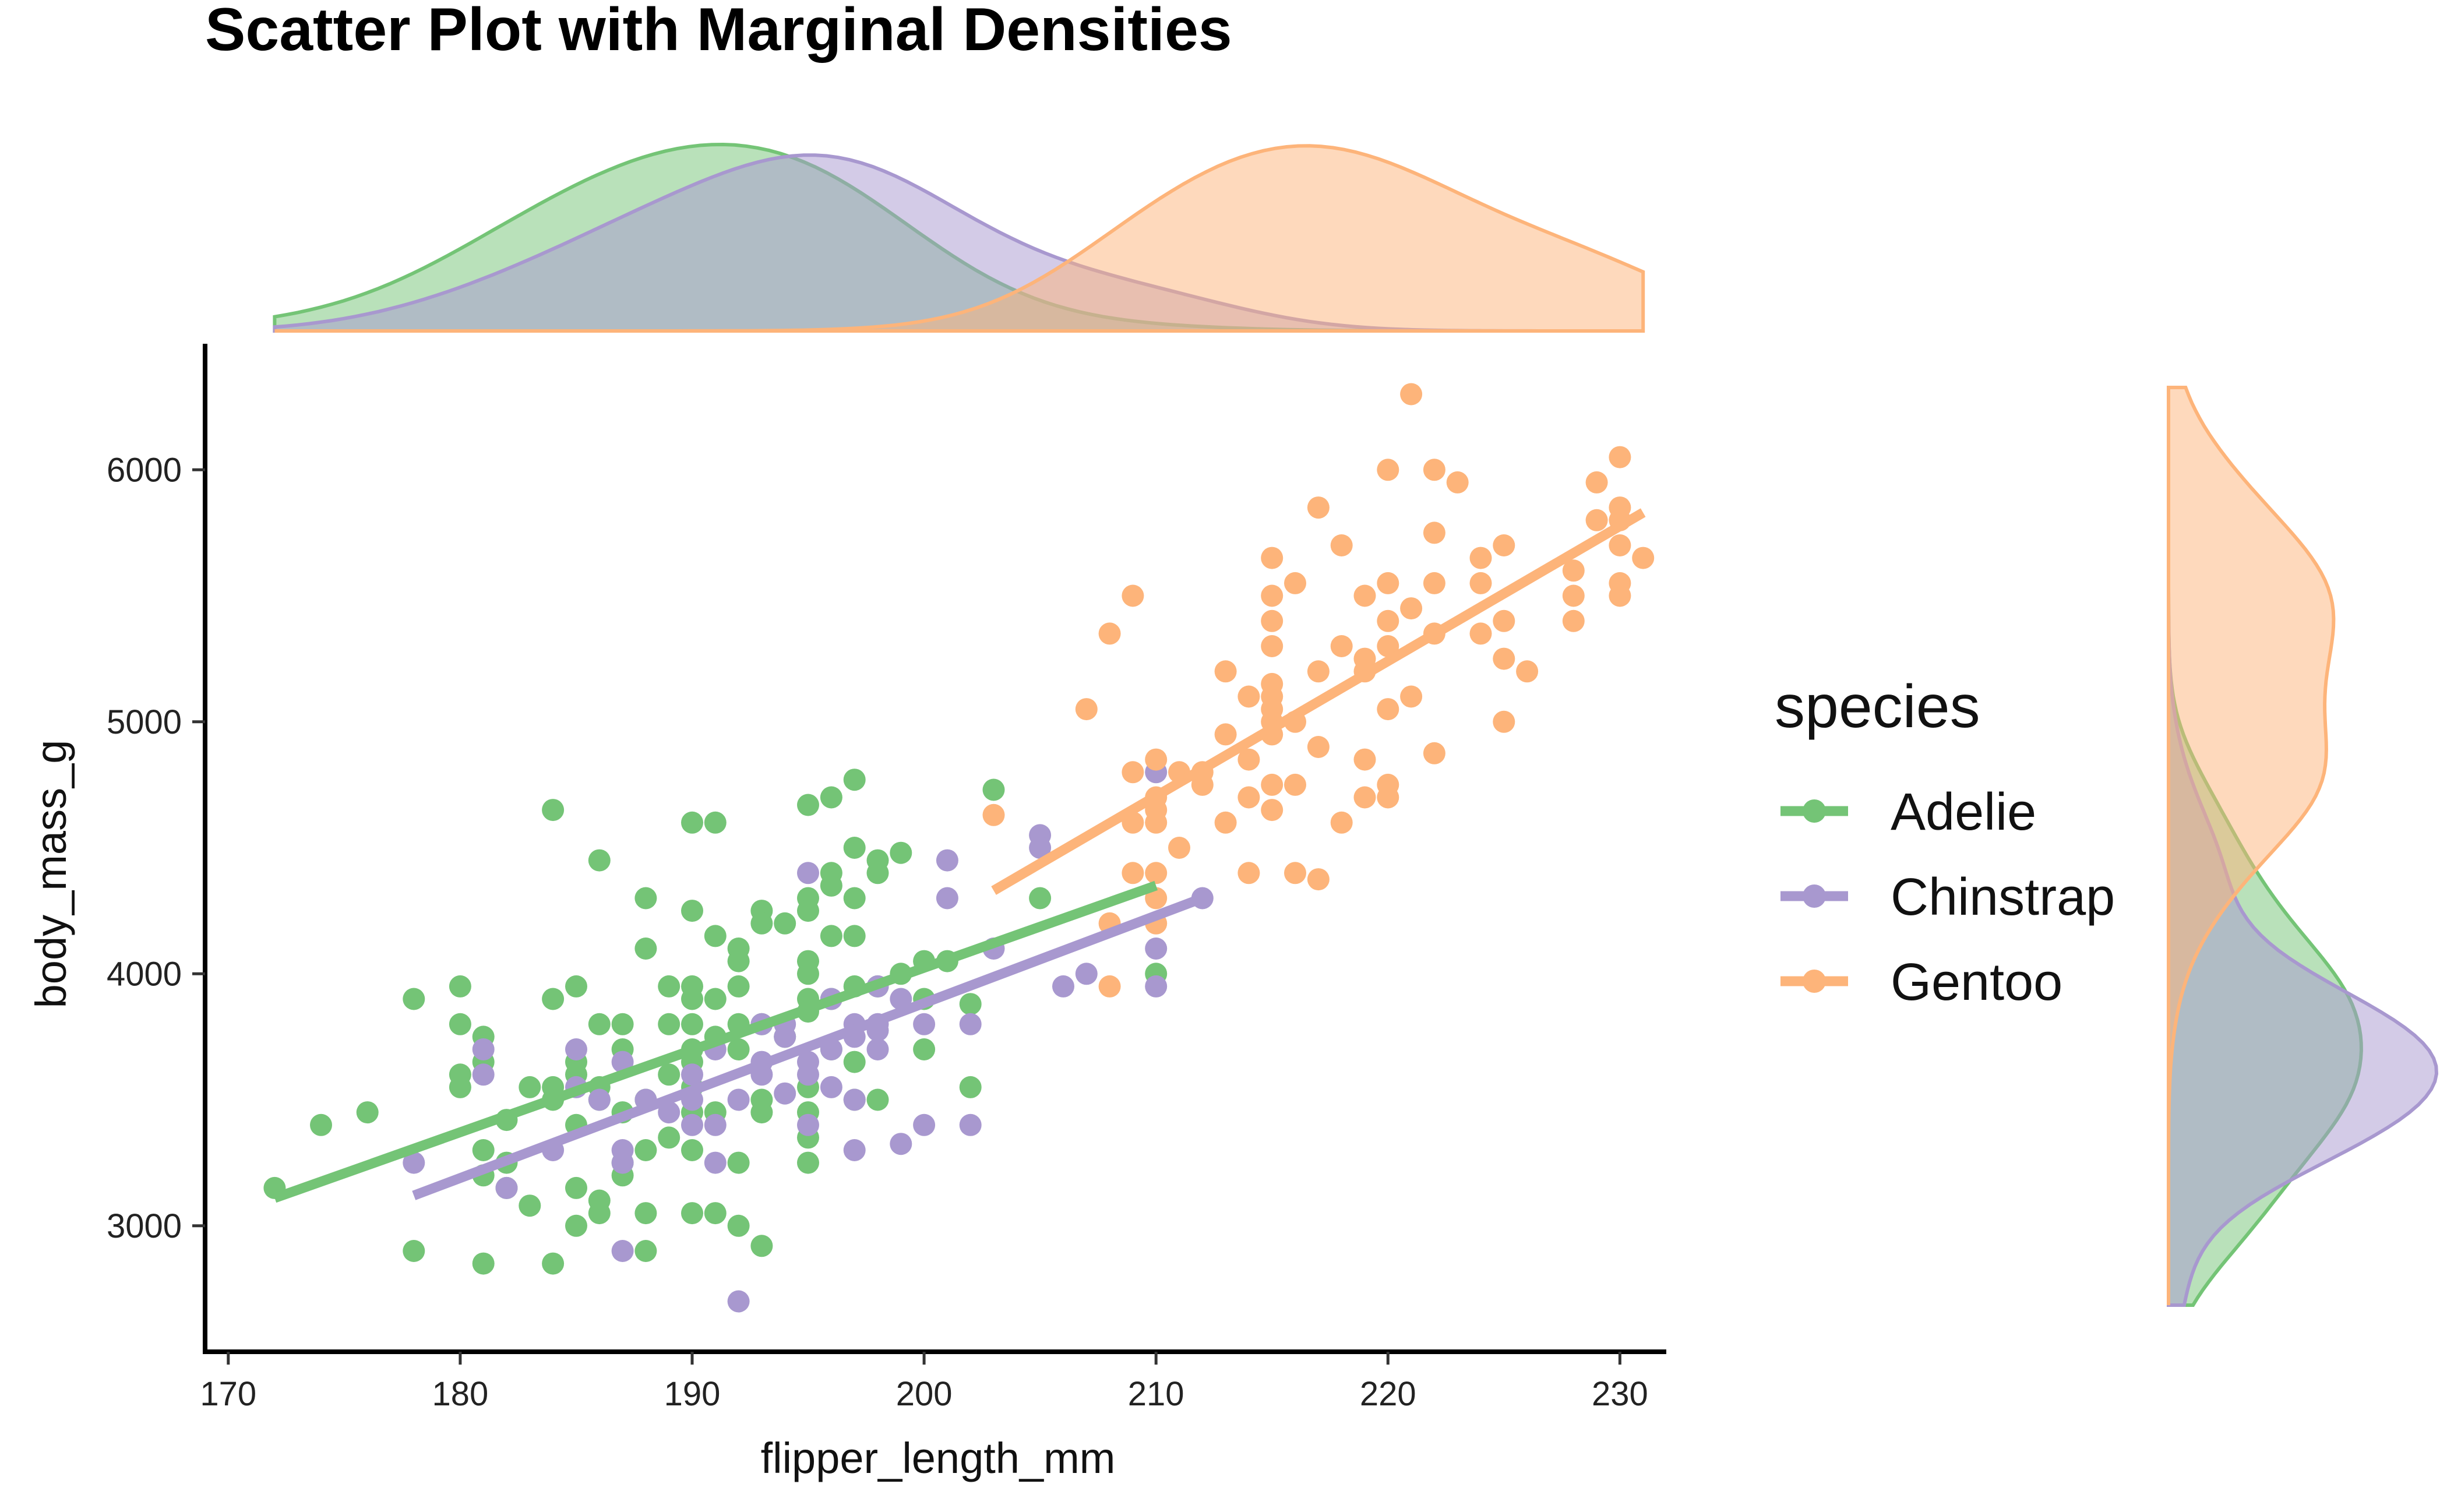 The height and width of the screenshot is (1512, 2447). What do you see at coordinates (938, 1458) in the screenshot?
I see `x-axis-title: flipper_length_mm` at bounding box center [938, 1458].